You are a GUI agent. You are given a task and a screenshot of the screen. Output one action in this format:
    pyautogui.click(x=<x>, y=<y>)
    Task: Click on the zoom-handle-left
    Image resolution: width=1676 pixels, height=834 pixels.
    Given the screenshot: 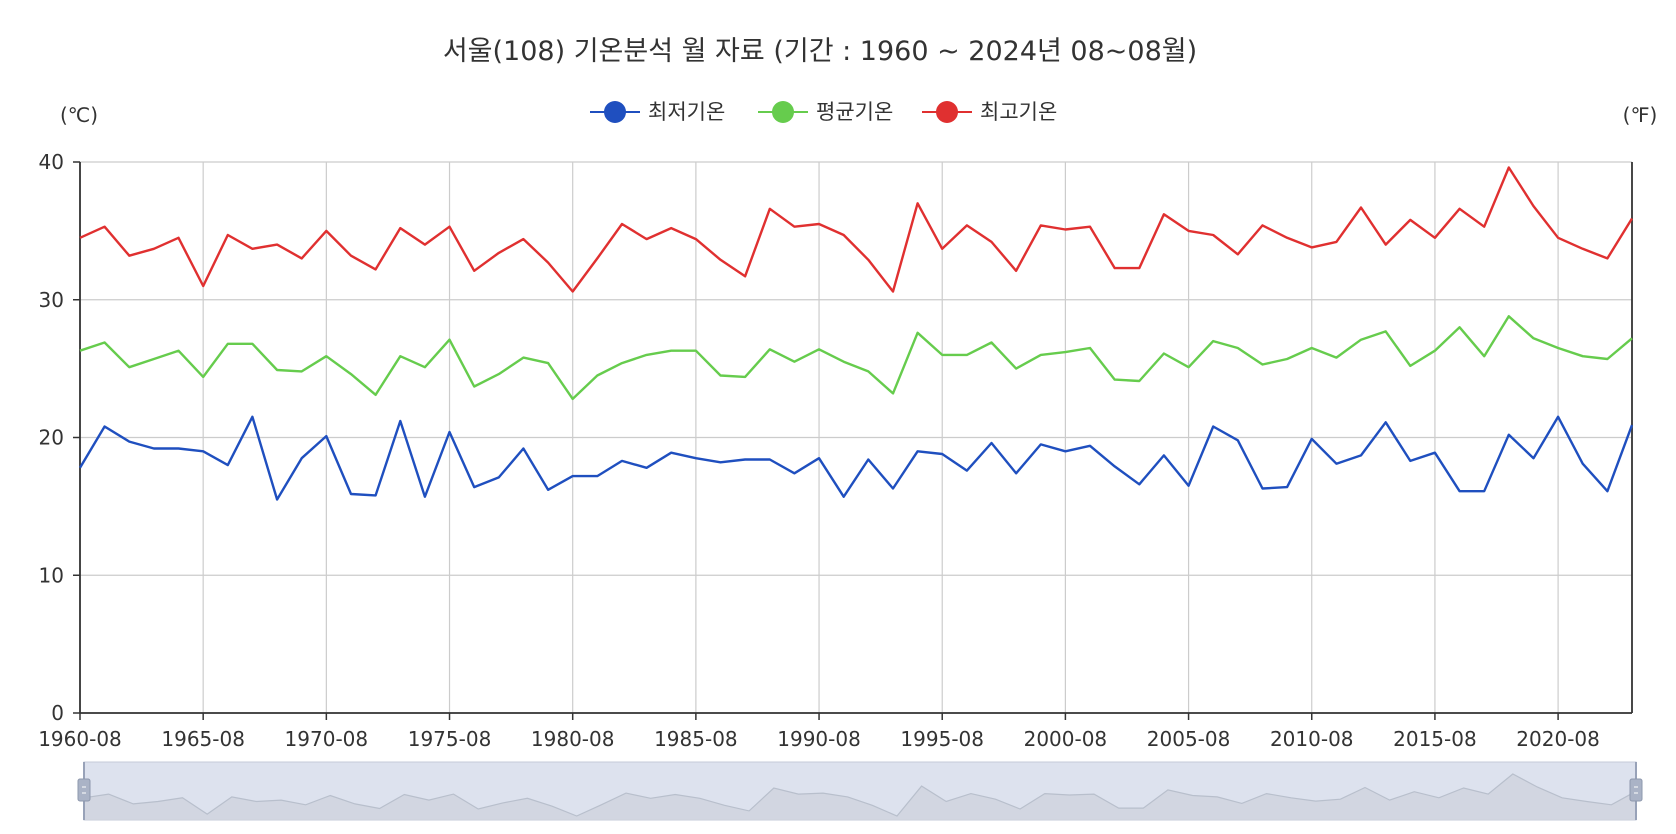 What is the action you would take?
    pyautogui.click(x=84, y=791)
    